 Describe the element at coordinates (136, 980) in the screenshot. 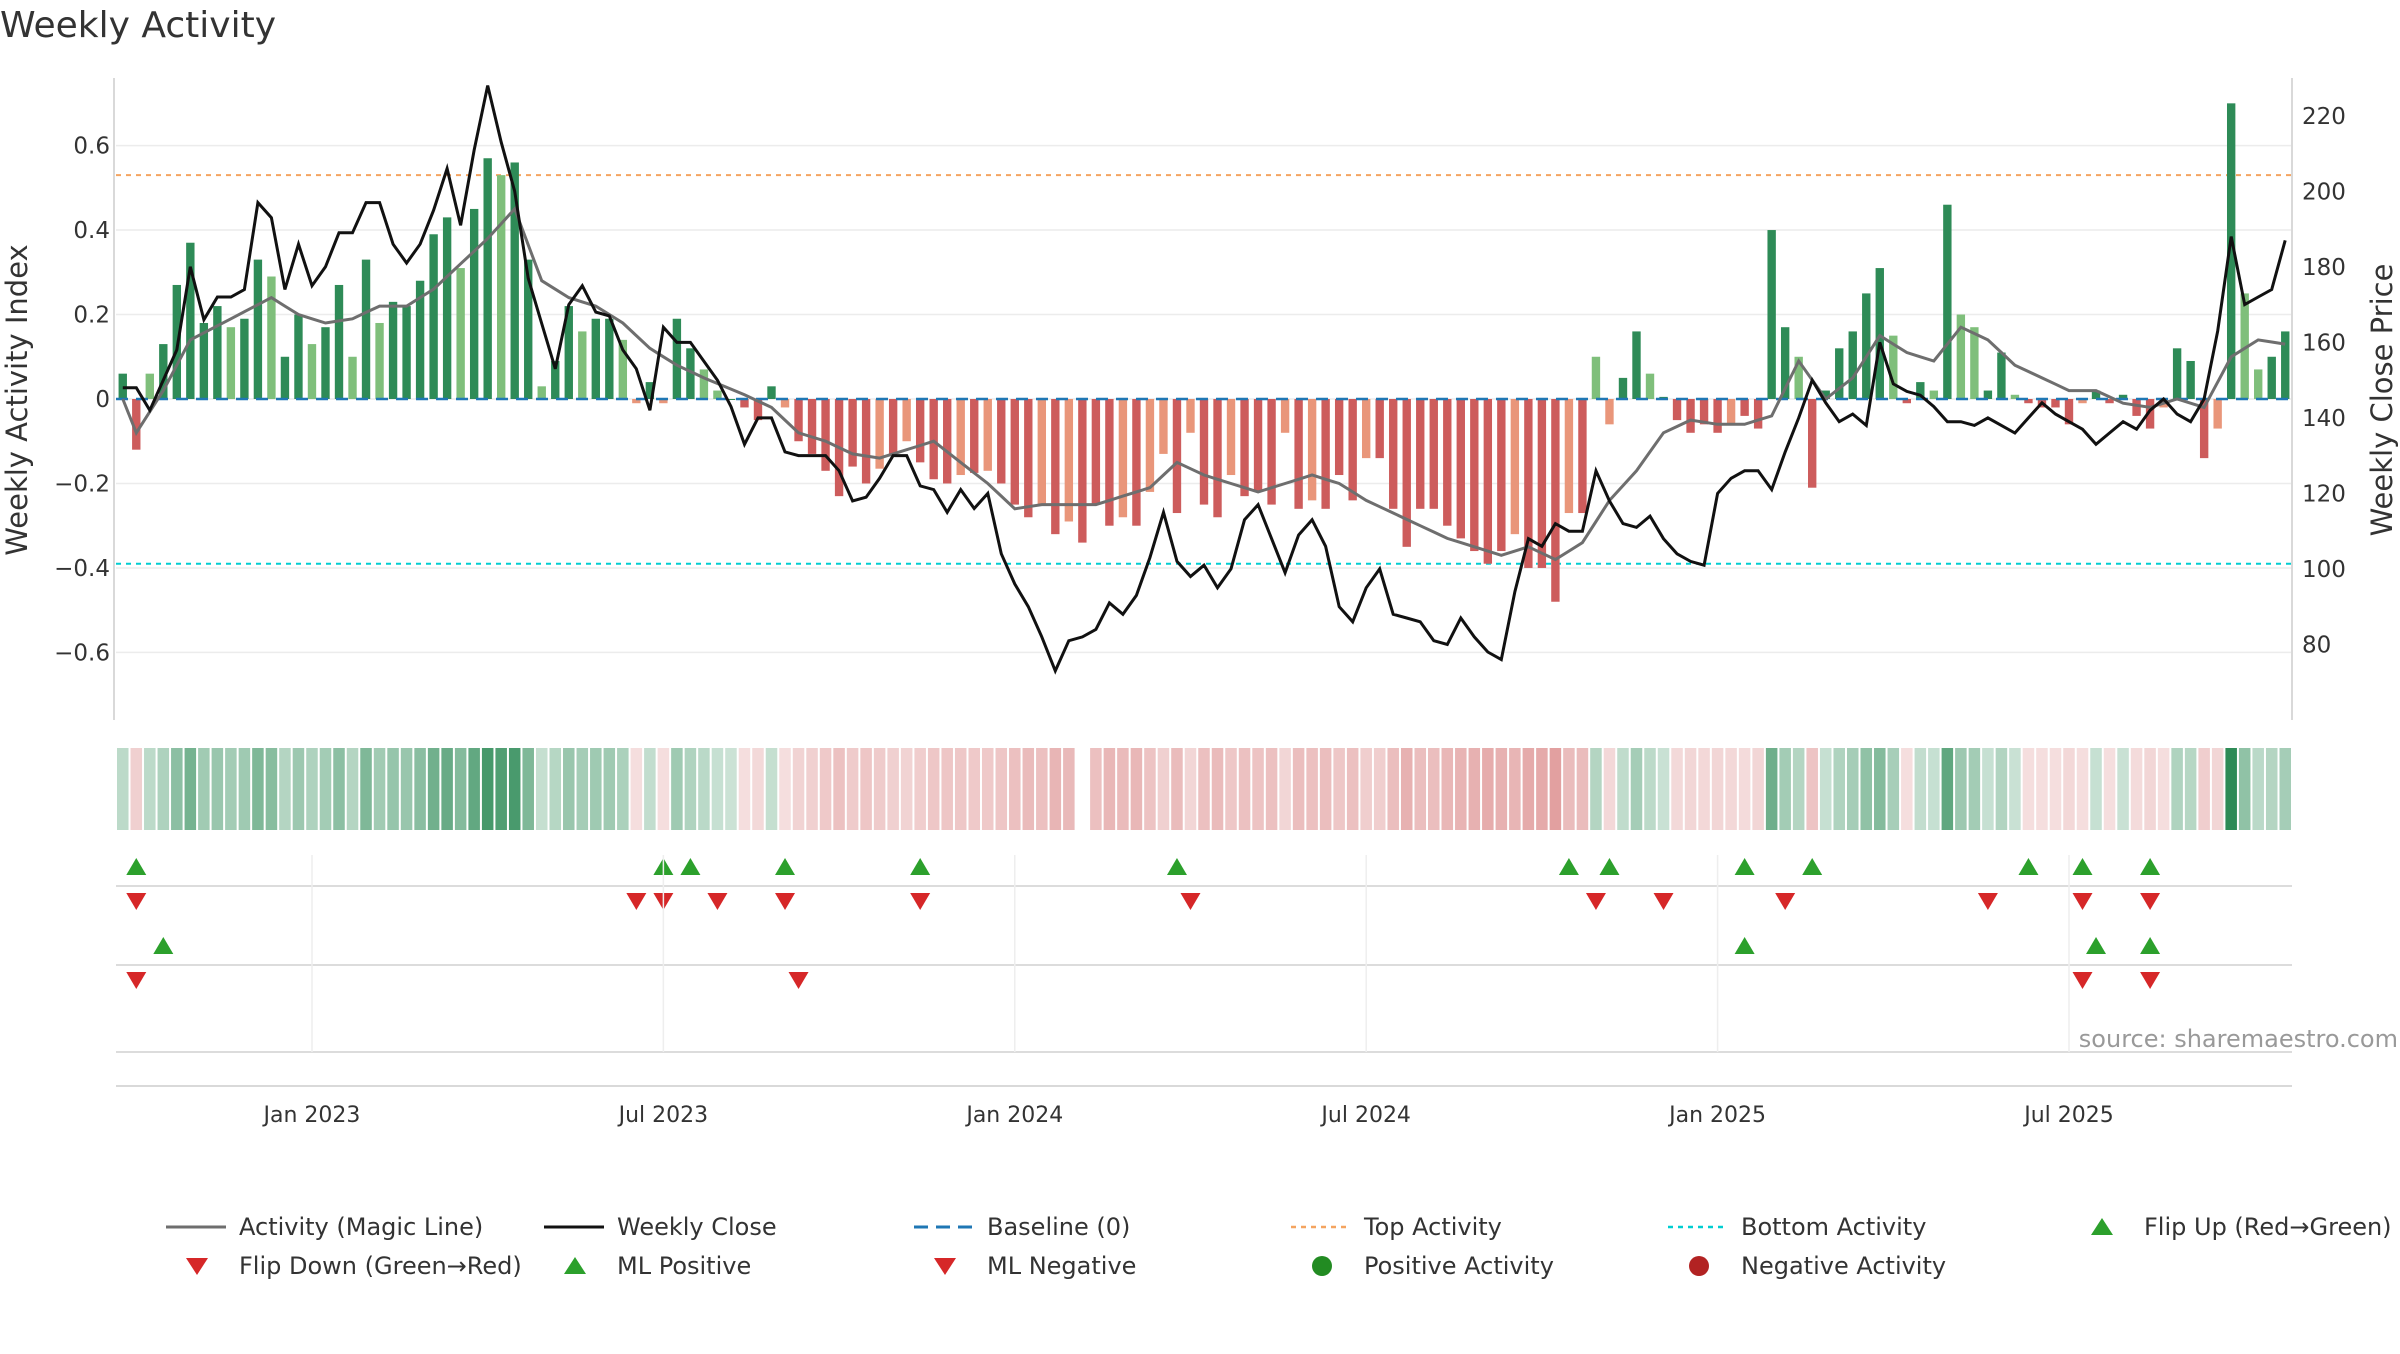

I see `ml-negative-marker` at that location.